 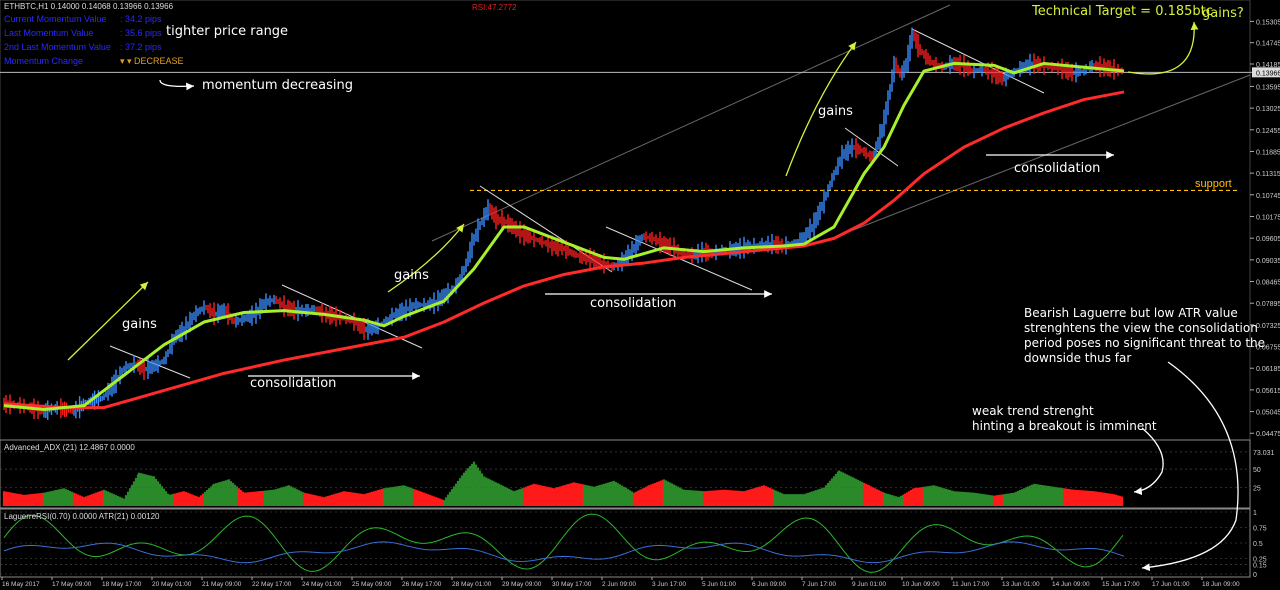 I want to click on time-tick-label: 18 Jun 09:00, so click(x=1221, y=584).